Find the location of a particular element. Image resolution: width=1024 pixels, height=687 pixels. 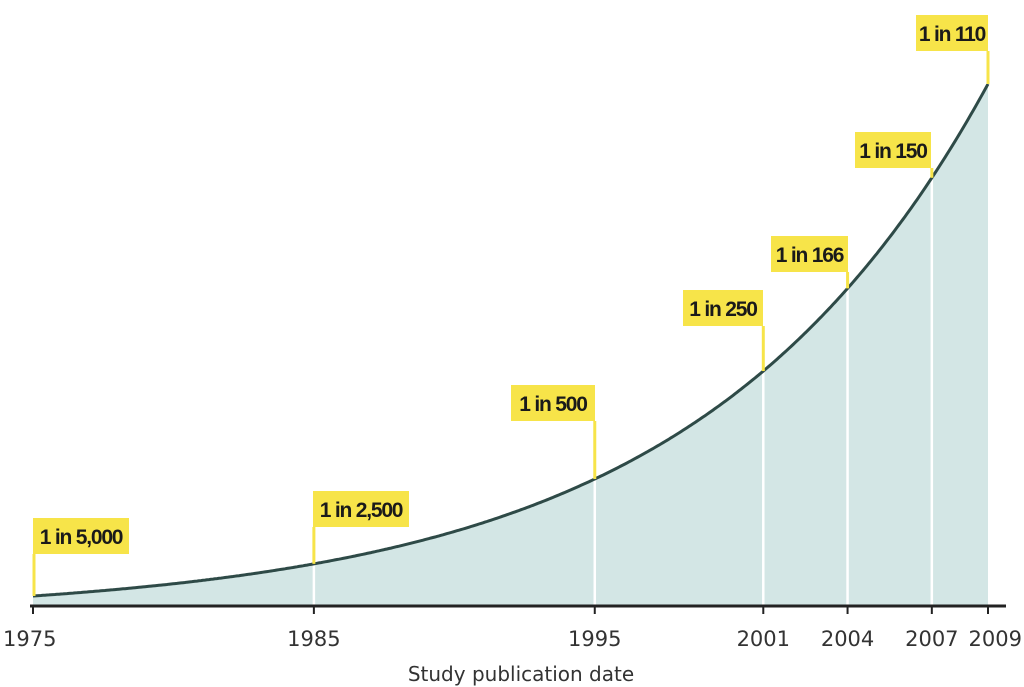

data-label-1975: 1 in 5,000 is located at coordinates (81, 537).